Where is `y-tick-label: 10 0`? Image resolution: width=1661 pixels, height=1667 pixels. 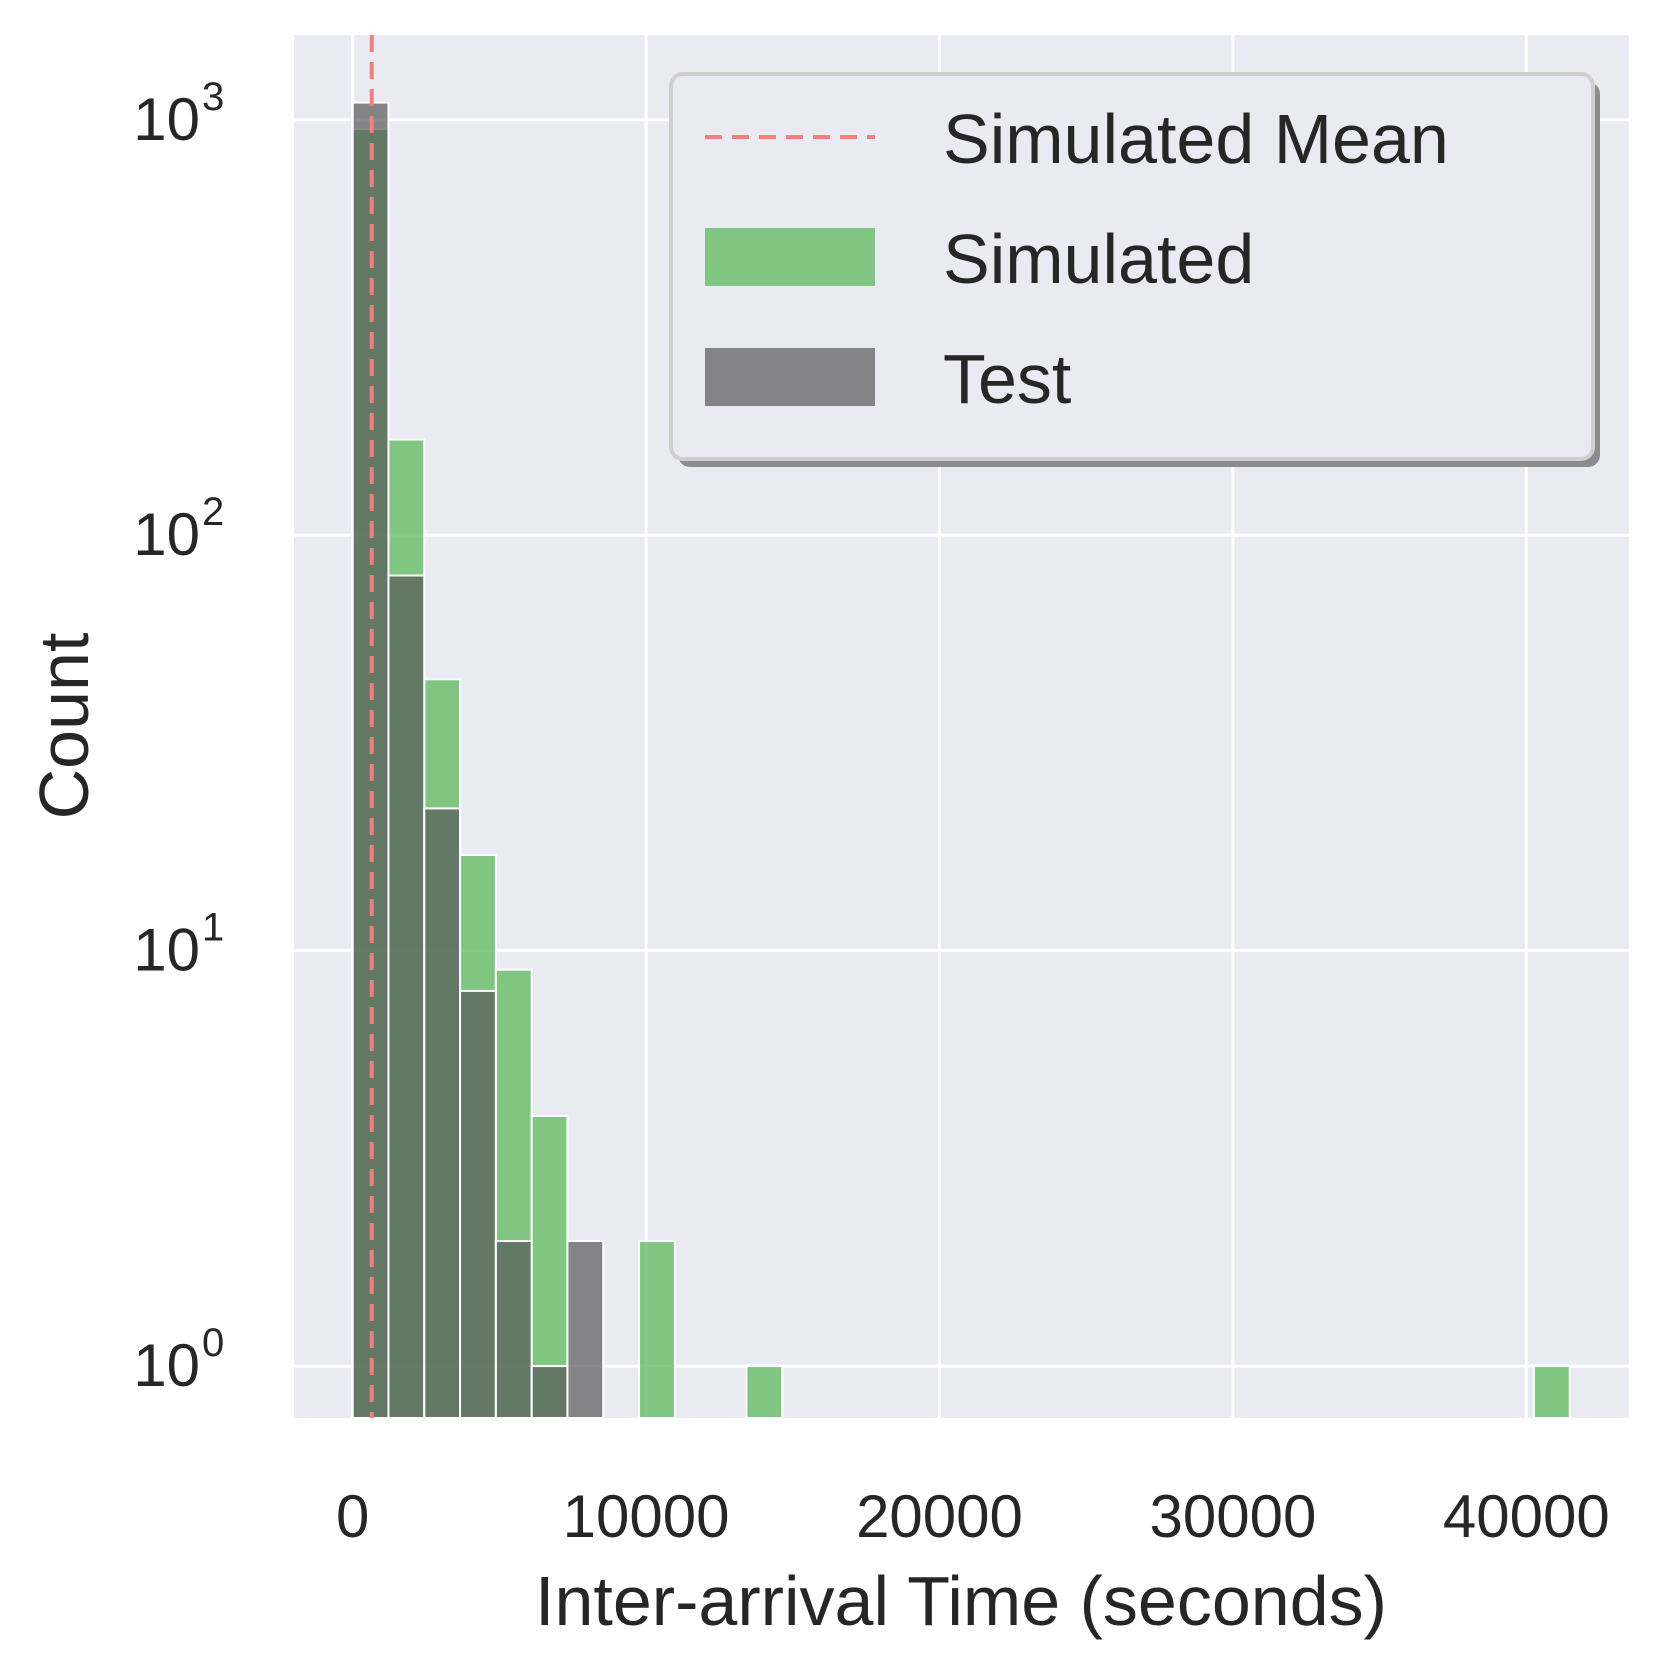 y-tick-label: 10 0 is located at coordinates (178, 1360).